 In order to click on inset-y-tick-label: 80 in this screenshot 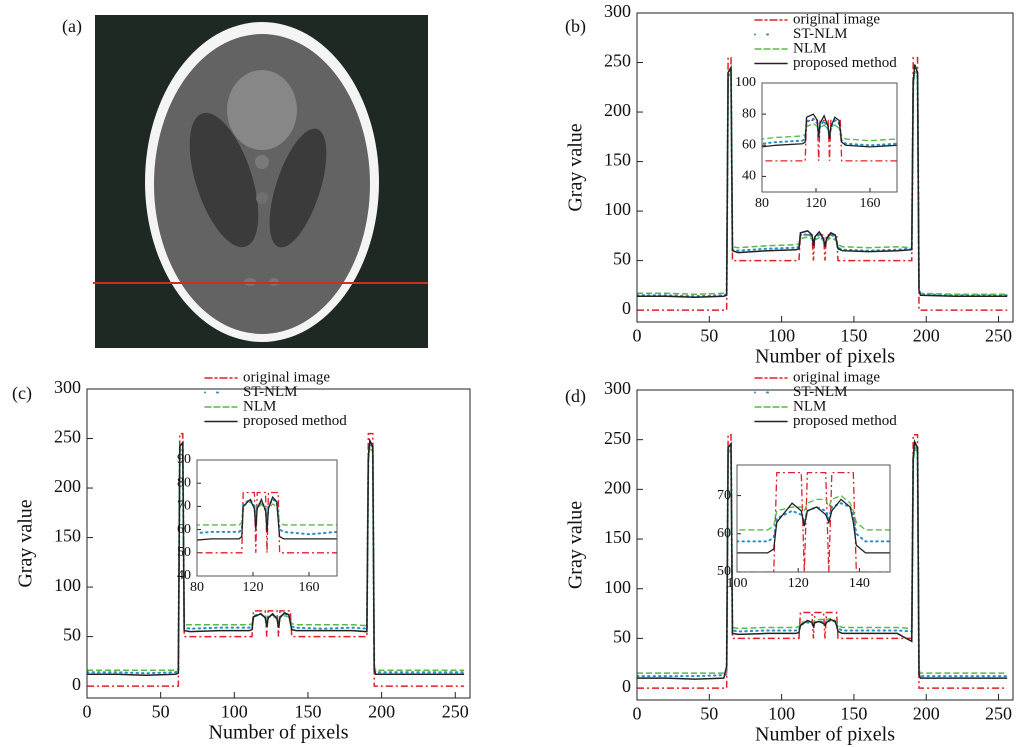, I will do `click(184, 482)`.